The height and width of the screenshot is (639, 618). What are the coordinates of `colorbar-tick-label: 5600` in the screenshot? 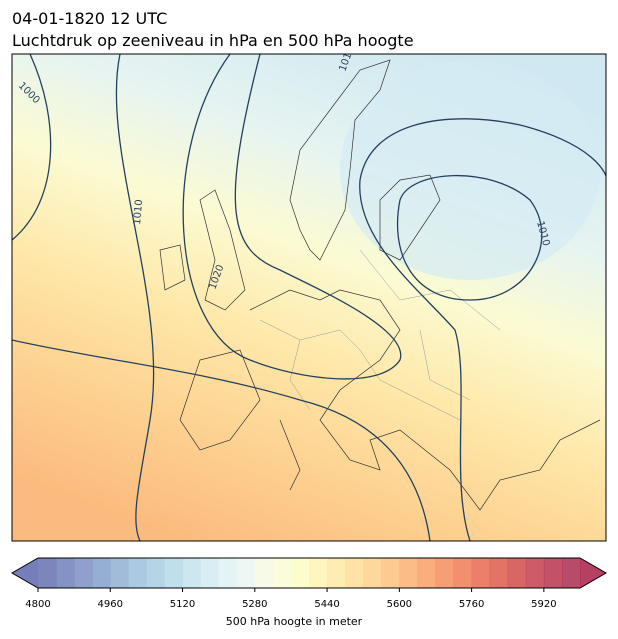 It's located at (399, 604).